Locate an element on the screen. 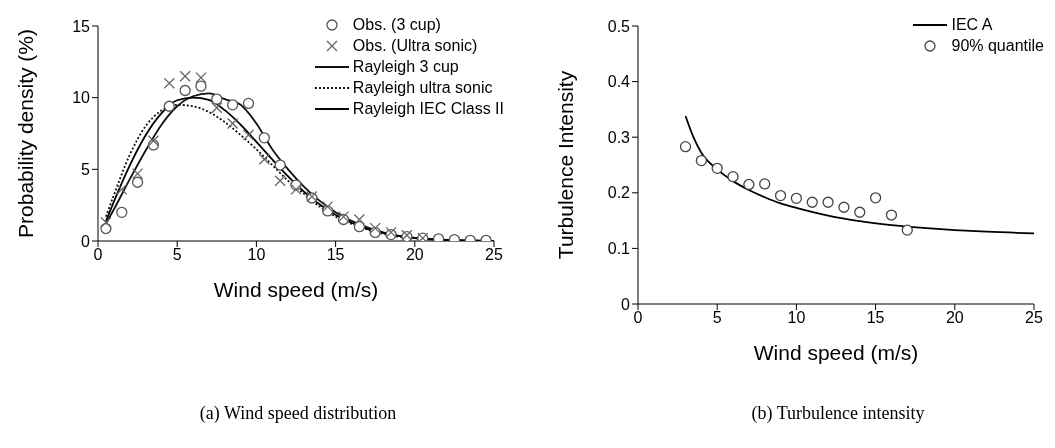 Image resolution: width=1055 pixels, height=448 pixels. text: (b) Turbulence intensity is located at coordinates (838, 413).